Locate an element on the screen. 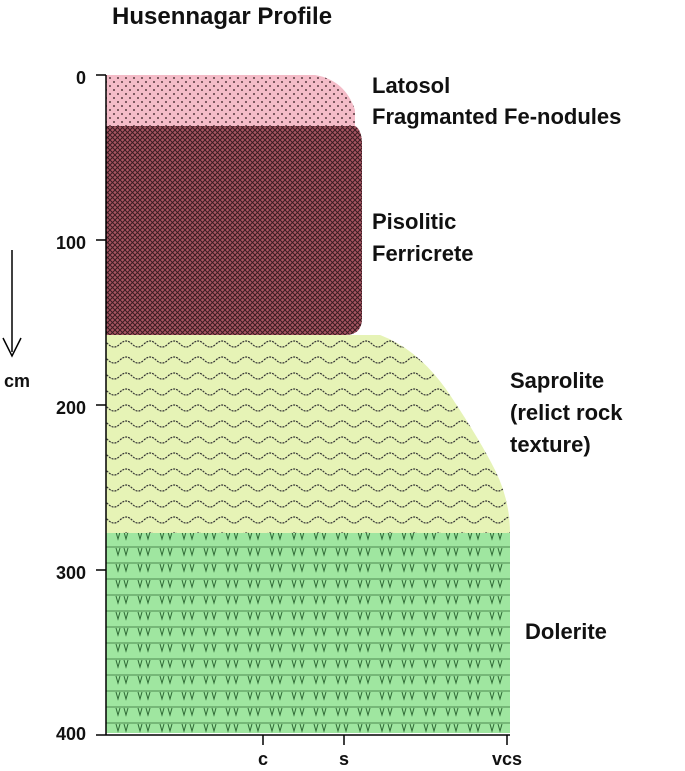 The width and height of the screenshot is (685, 771). depth-tick-label: 400 is located at coordinates (71, 734).